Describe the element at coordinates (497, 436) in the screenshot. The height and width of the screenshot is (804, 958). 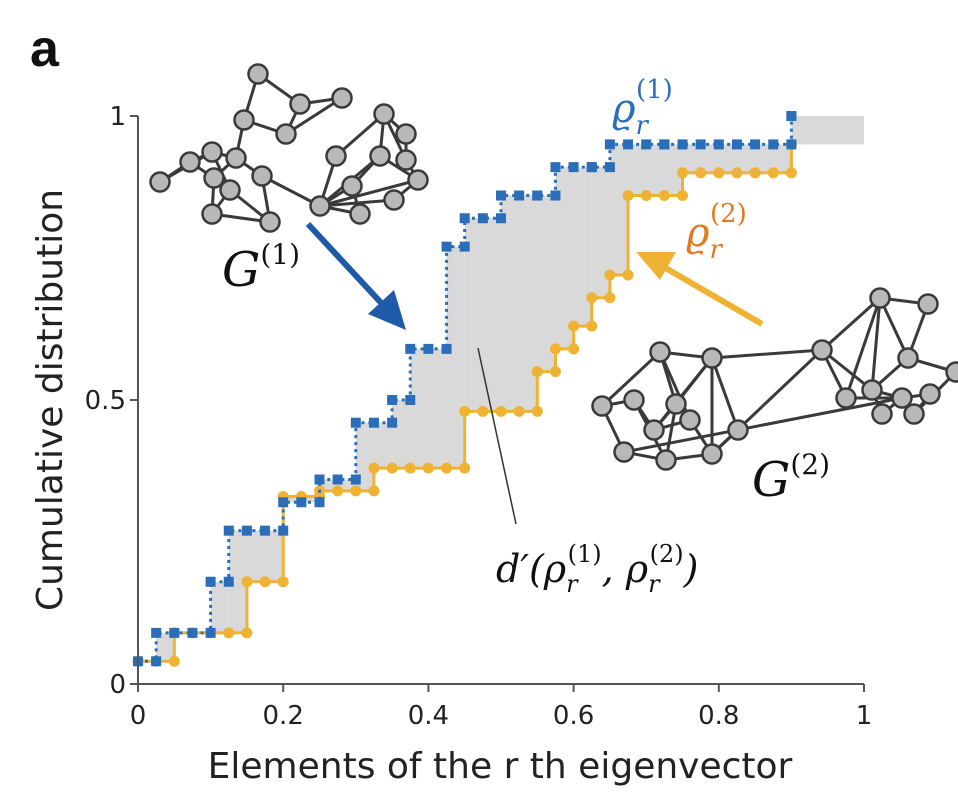
I see `distance-pointer-line` at that location.